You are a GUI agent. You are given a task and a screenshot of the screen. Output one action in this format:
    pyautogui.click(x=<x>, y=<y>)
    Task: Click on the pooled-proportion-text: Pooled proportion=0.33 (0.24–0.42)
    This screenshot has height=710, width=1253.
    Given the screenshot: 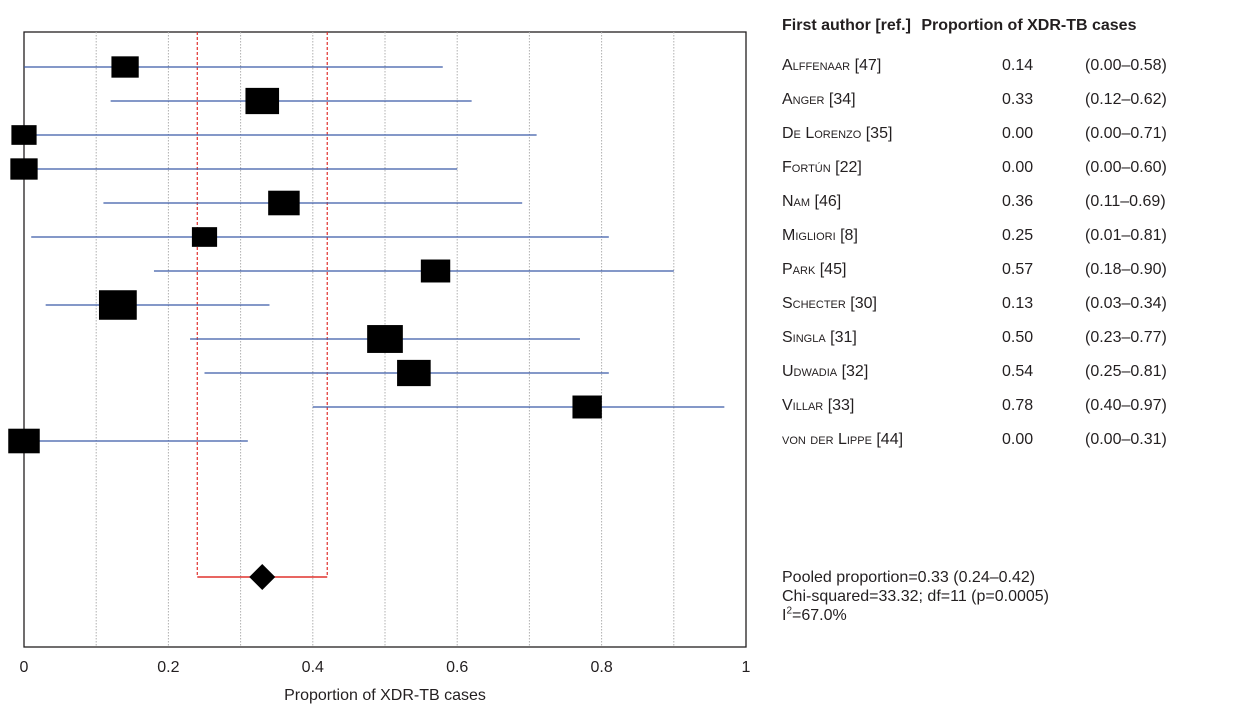 What is the action you would take?
    pyautogui.click(x=909, y=577)
    